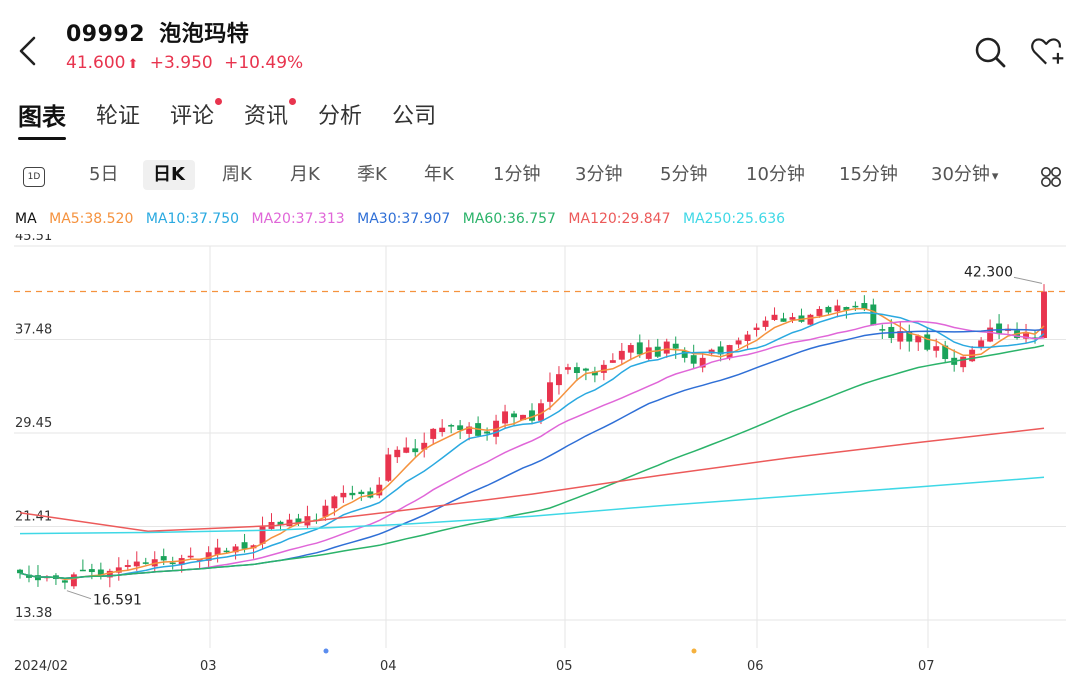  I want to click on period-10min: 10分钟, so click(775, 174).